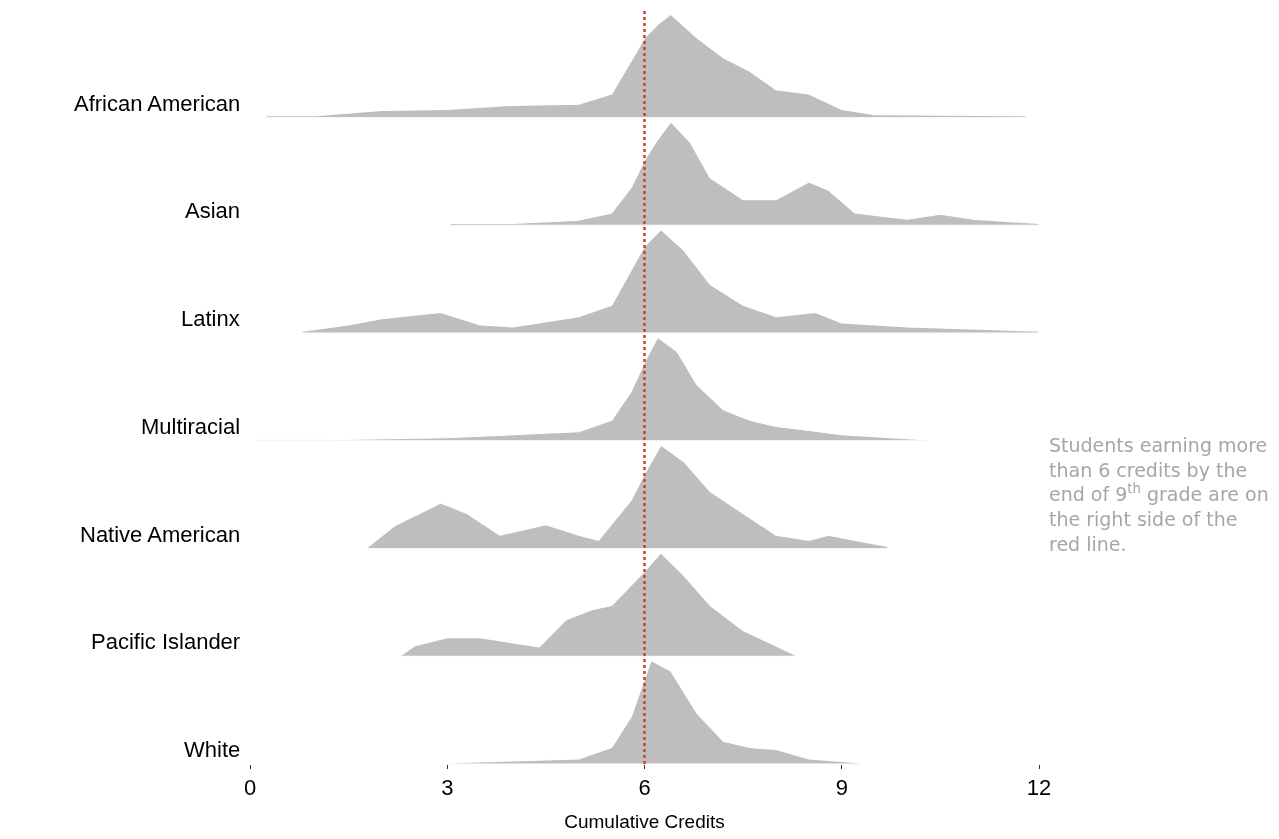  Describe the element at coordinates (644, 788) in the screenshot. I see `x-tick-label: 6` at that location.